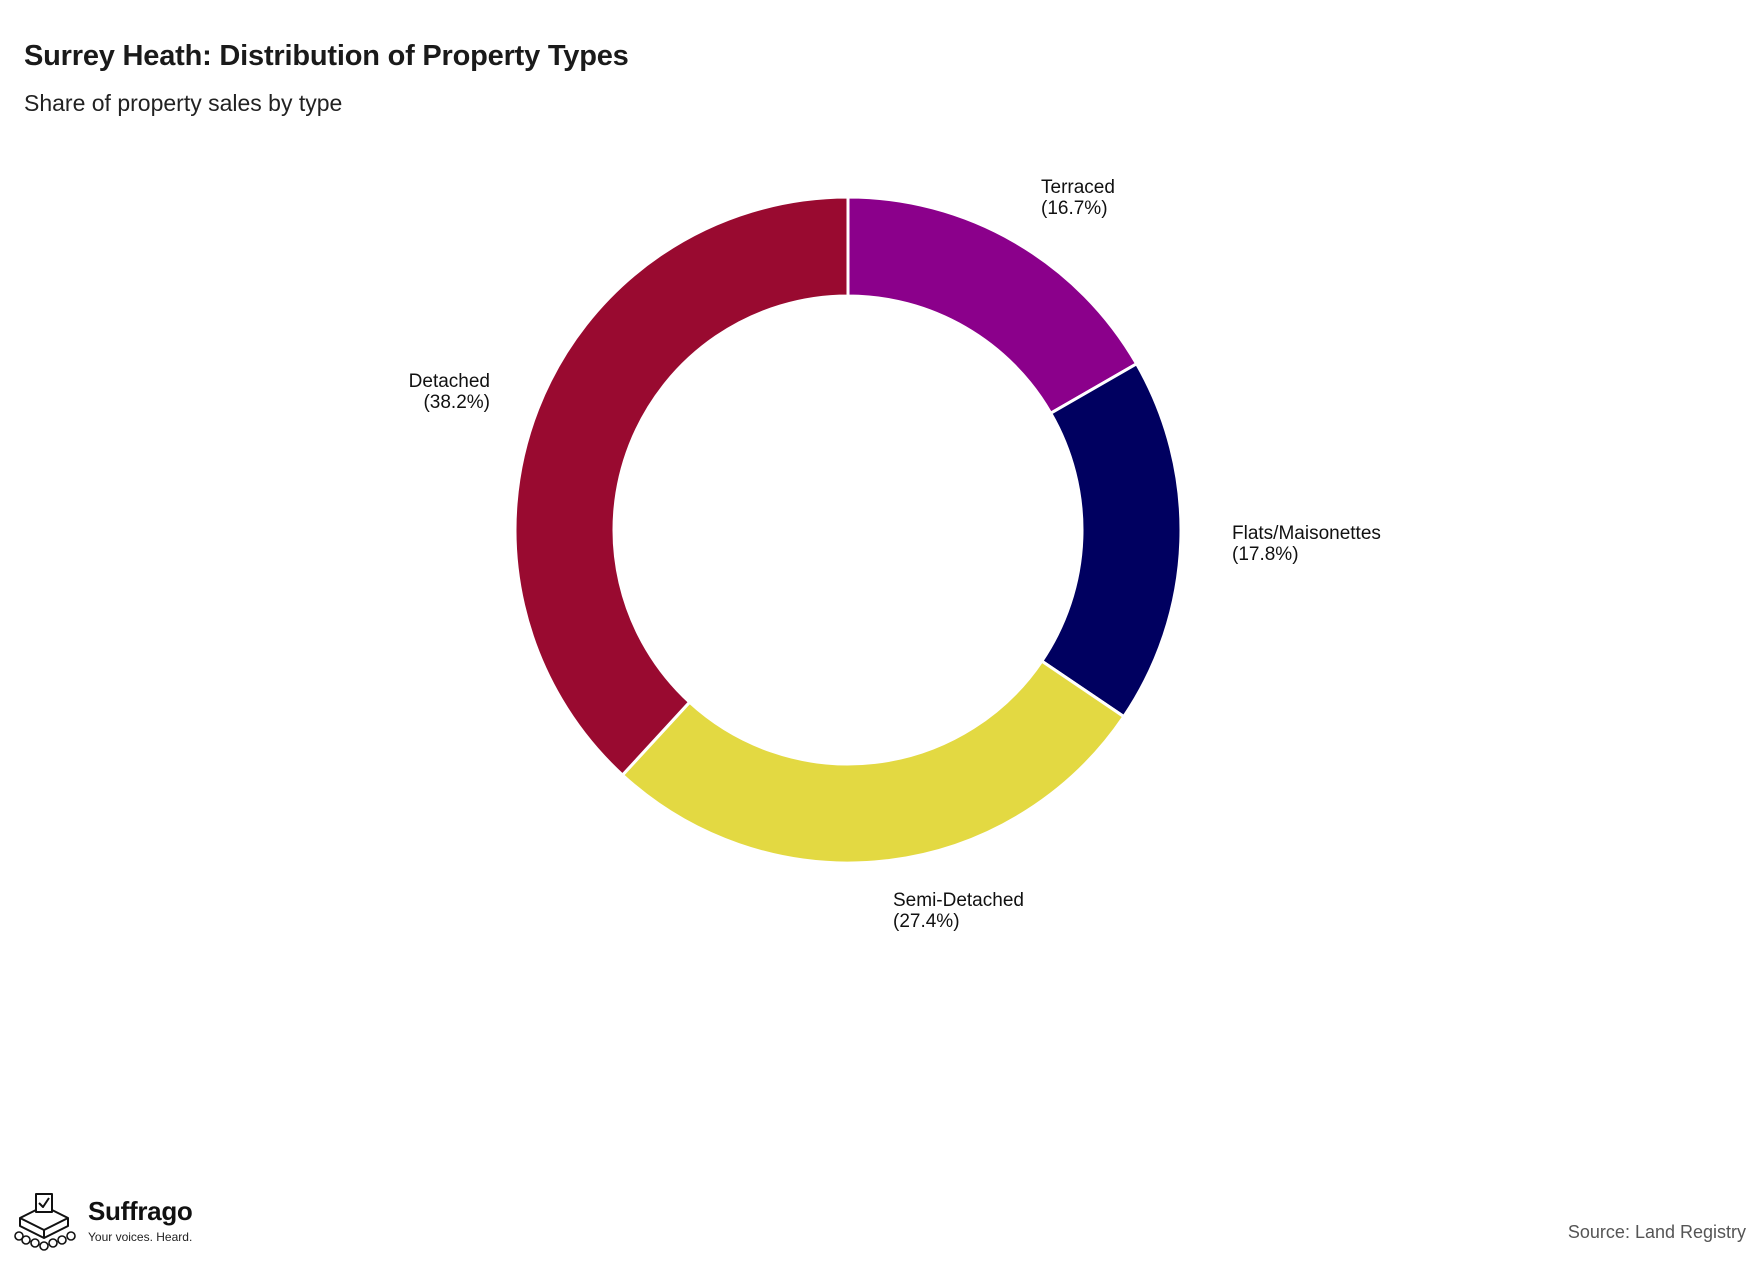 Image resolution: width=1758 pixels, height=1265 pixels. Describe the element at coordinates (1078, 198) in the screenshot. I see `slice-label-terraced: Terraced (16.7%)` at that location.